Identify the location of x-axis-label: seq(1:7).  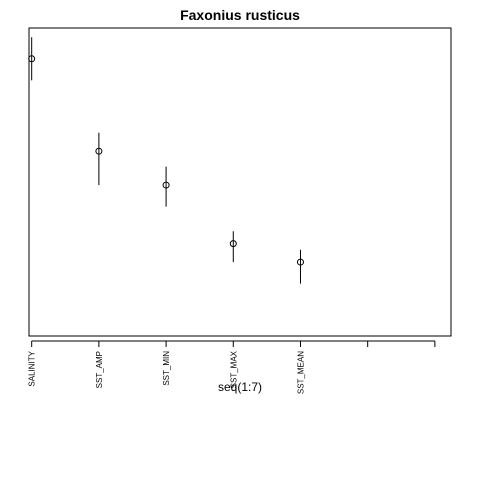
(240, 387).